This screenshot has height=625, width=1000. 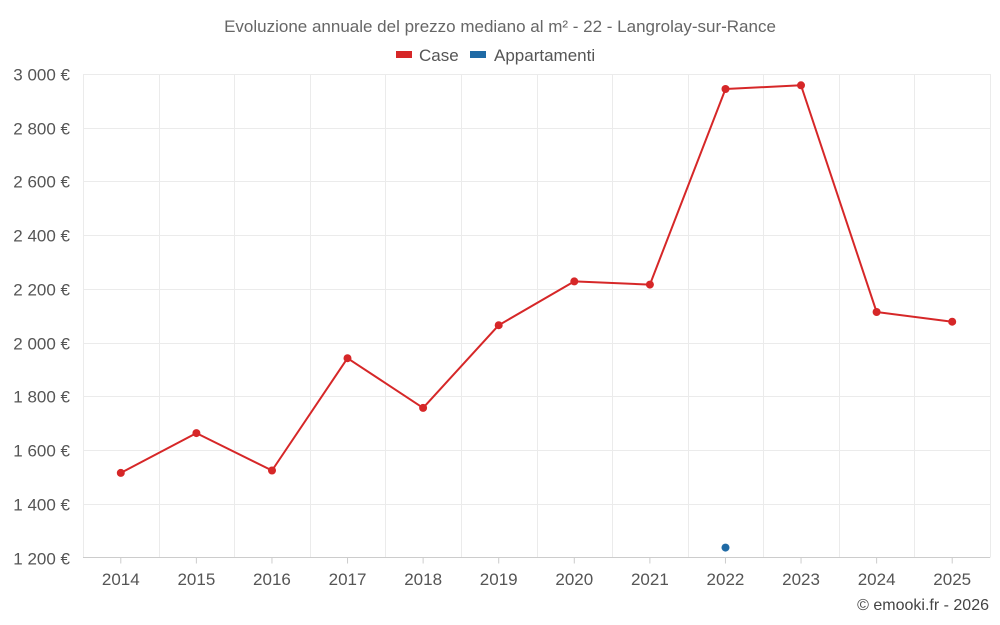 What do you see at coordinates (725, 547) in the screenshot?
I see `data-point-appartamenti-2022` at bounding box center [725, 547].